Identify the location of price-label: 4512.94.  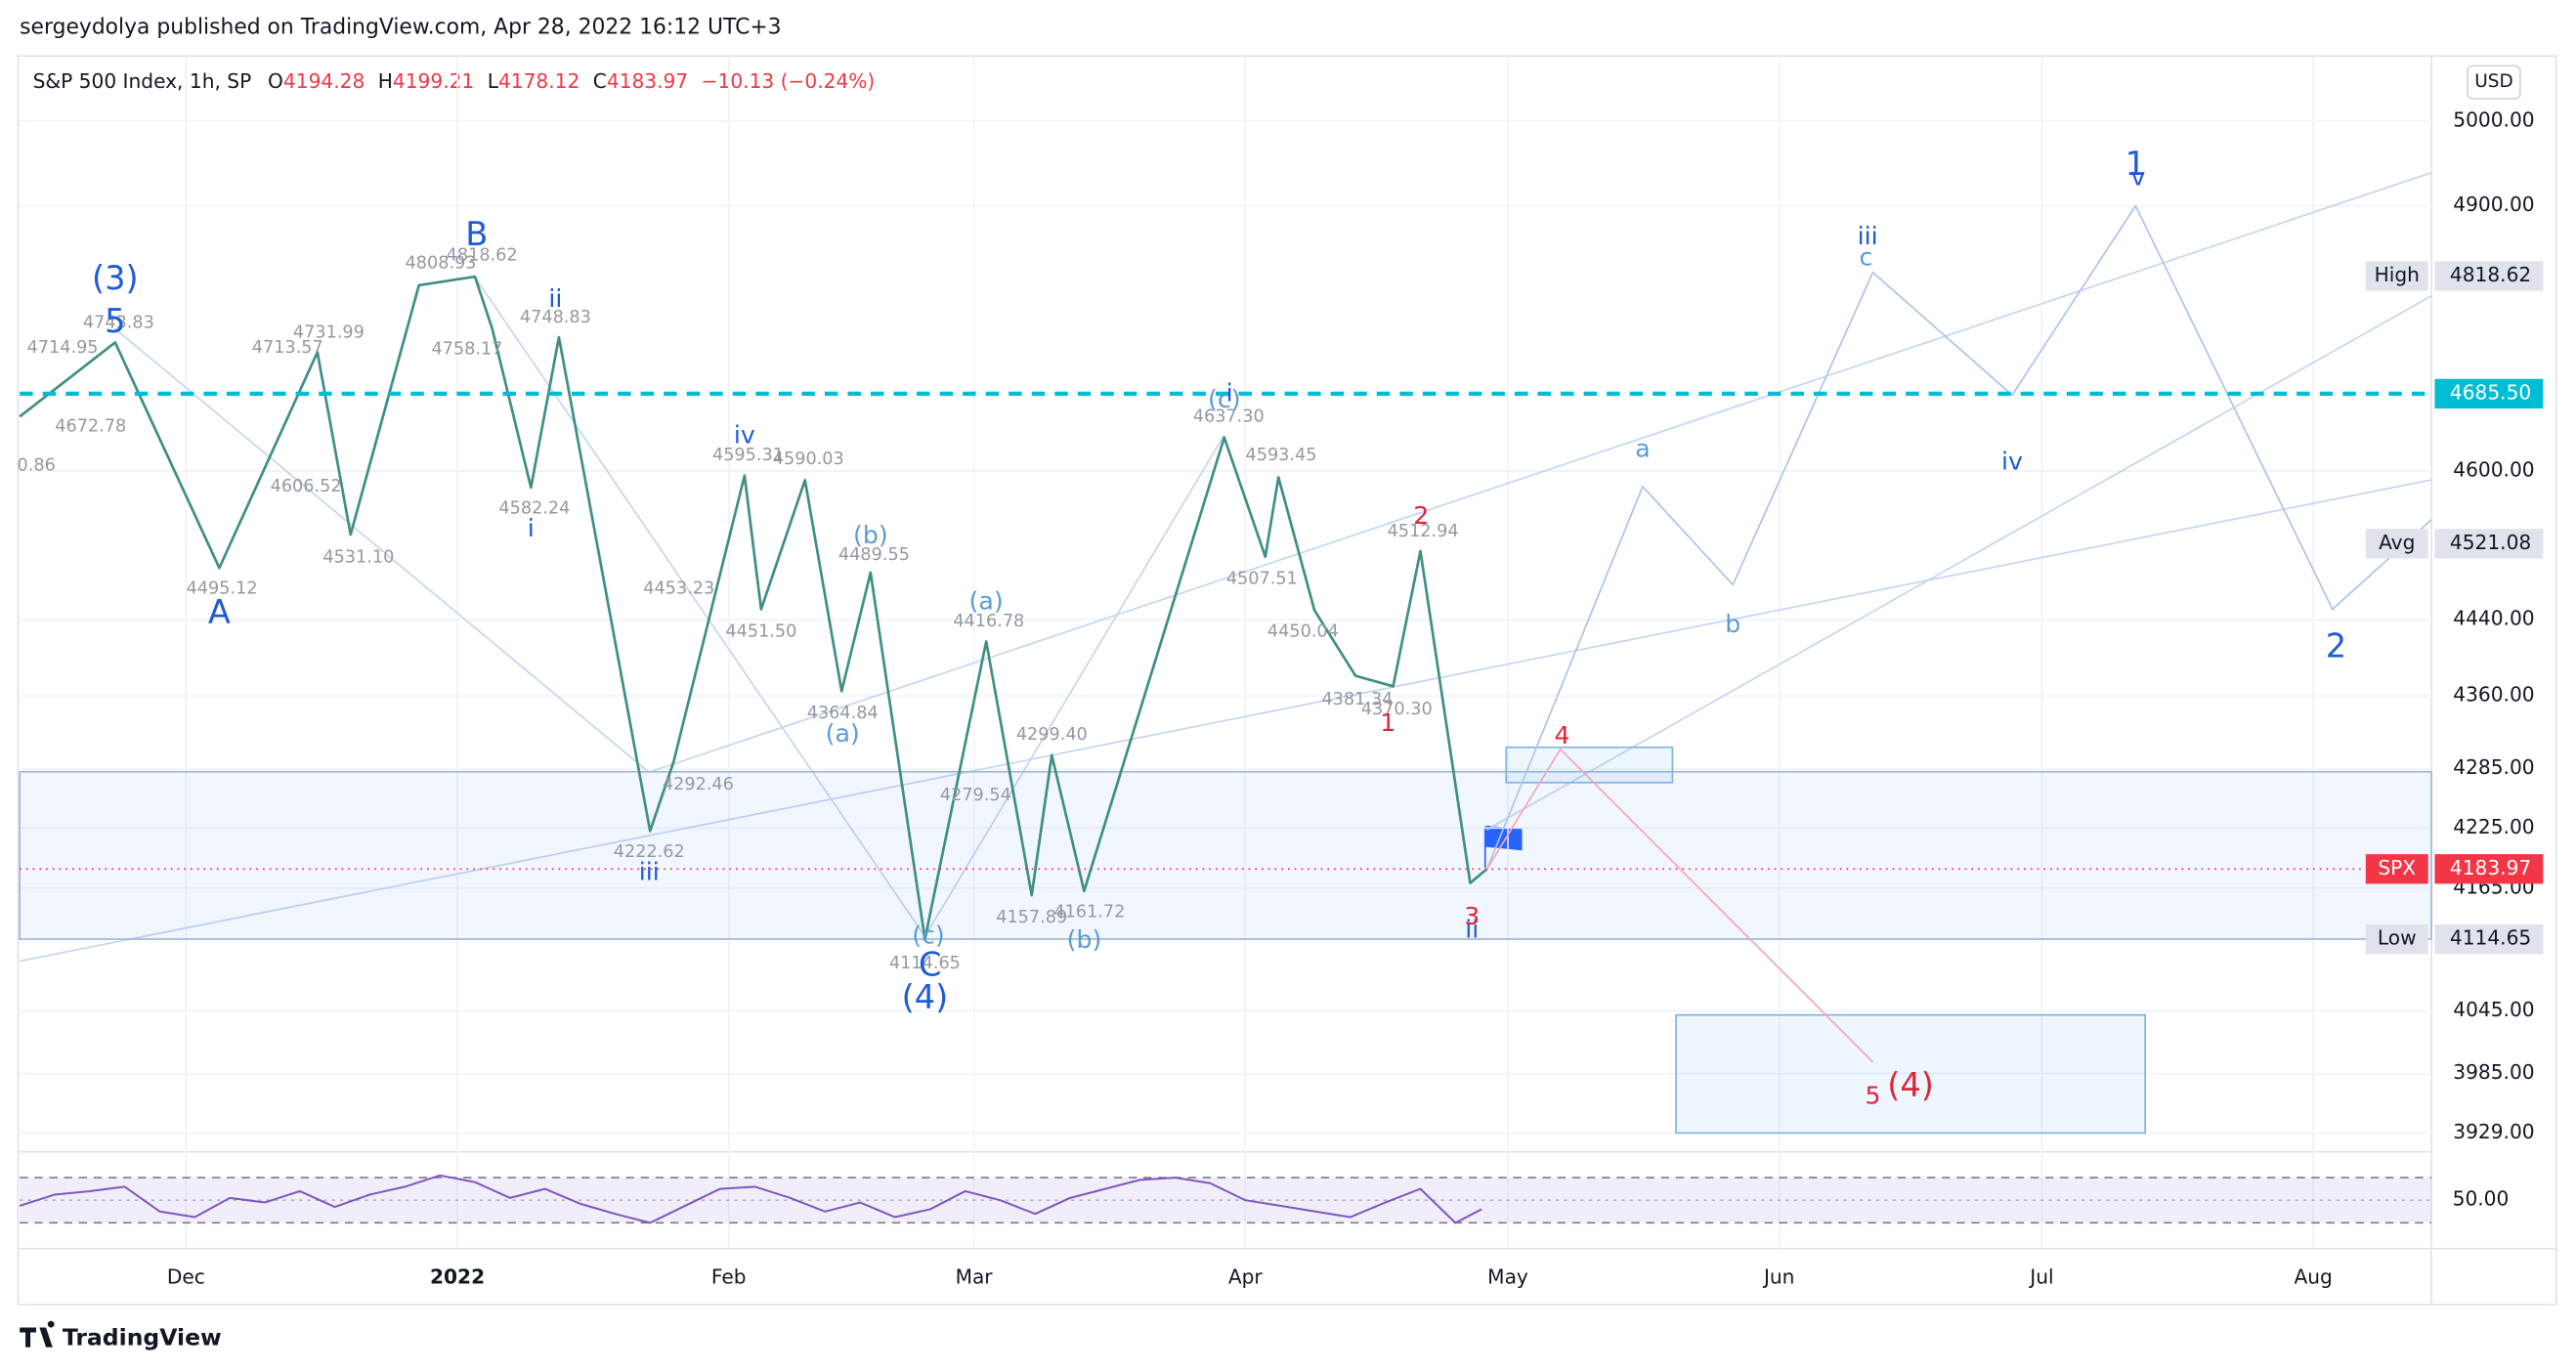
(1423, 531).